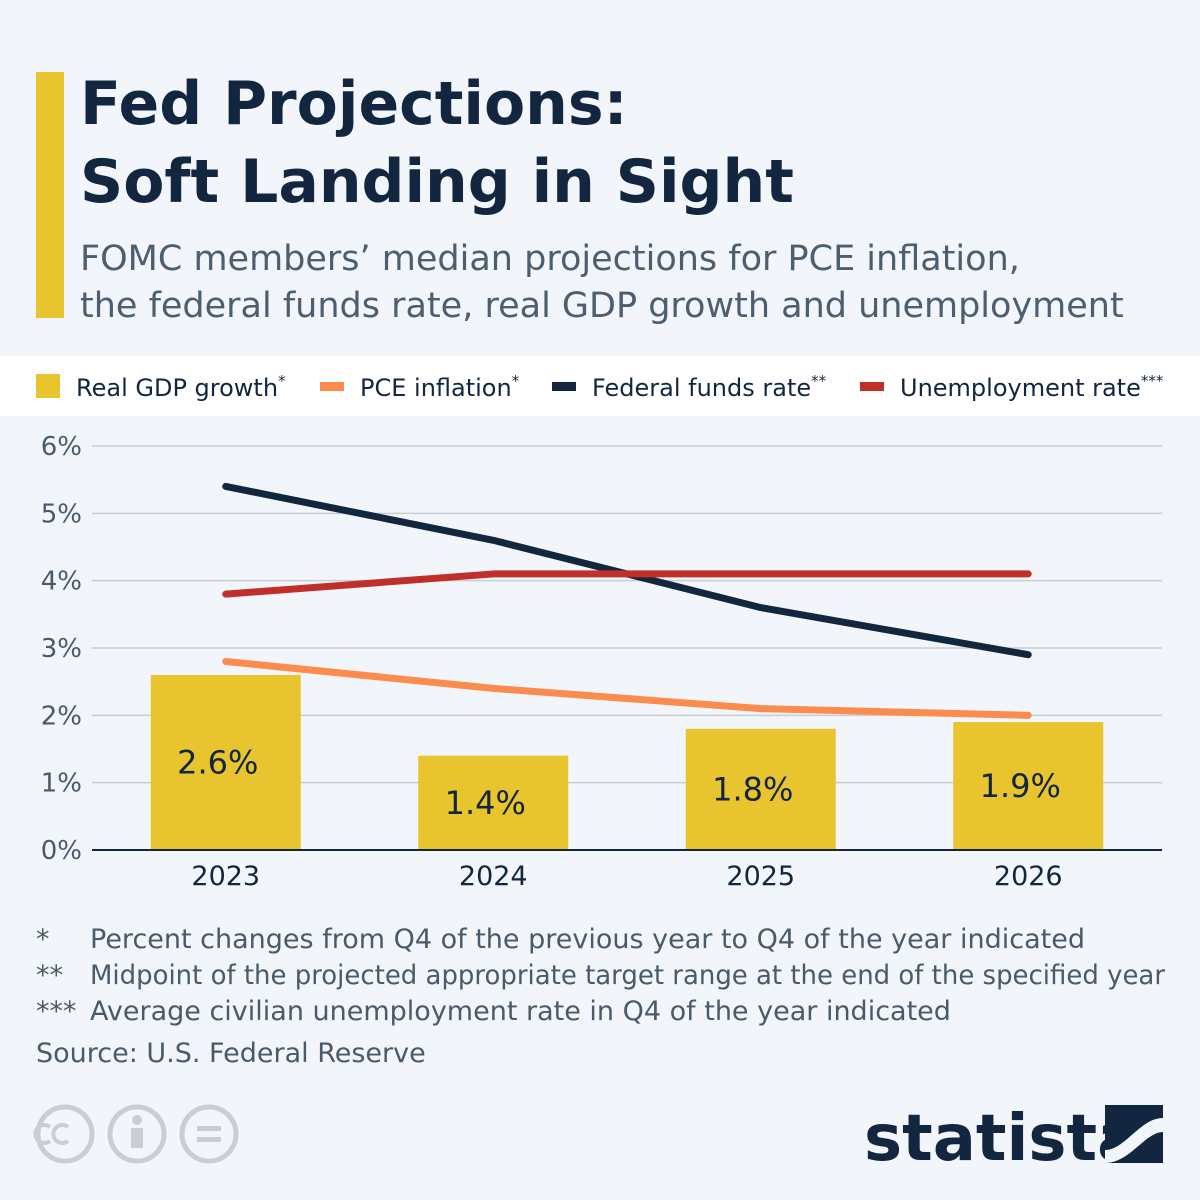 The height and width of the screenshot is (1200, 1200). I want to click on data-label: 1.9%, so click(1020, 786).